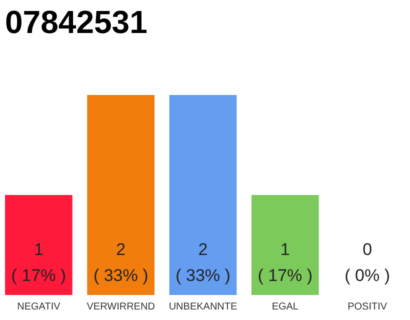 This screenshot has height=320, width=410. What do you see at coordinates (285, 307) in the screenshot?
I see `x-tick-label: EGAL` at bounding box center [285, 307].